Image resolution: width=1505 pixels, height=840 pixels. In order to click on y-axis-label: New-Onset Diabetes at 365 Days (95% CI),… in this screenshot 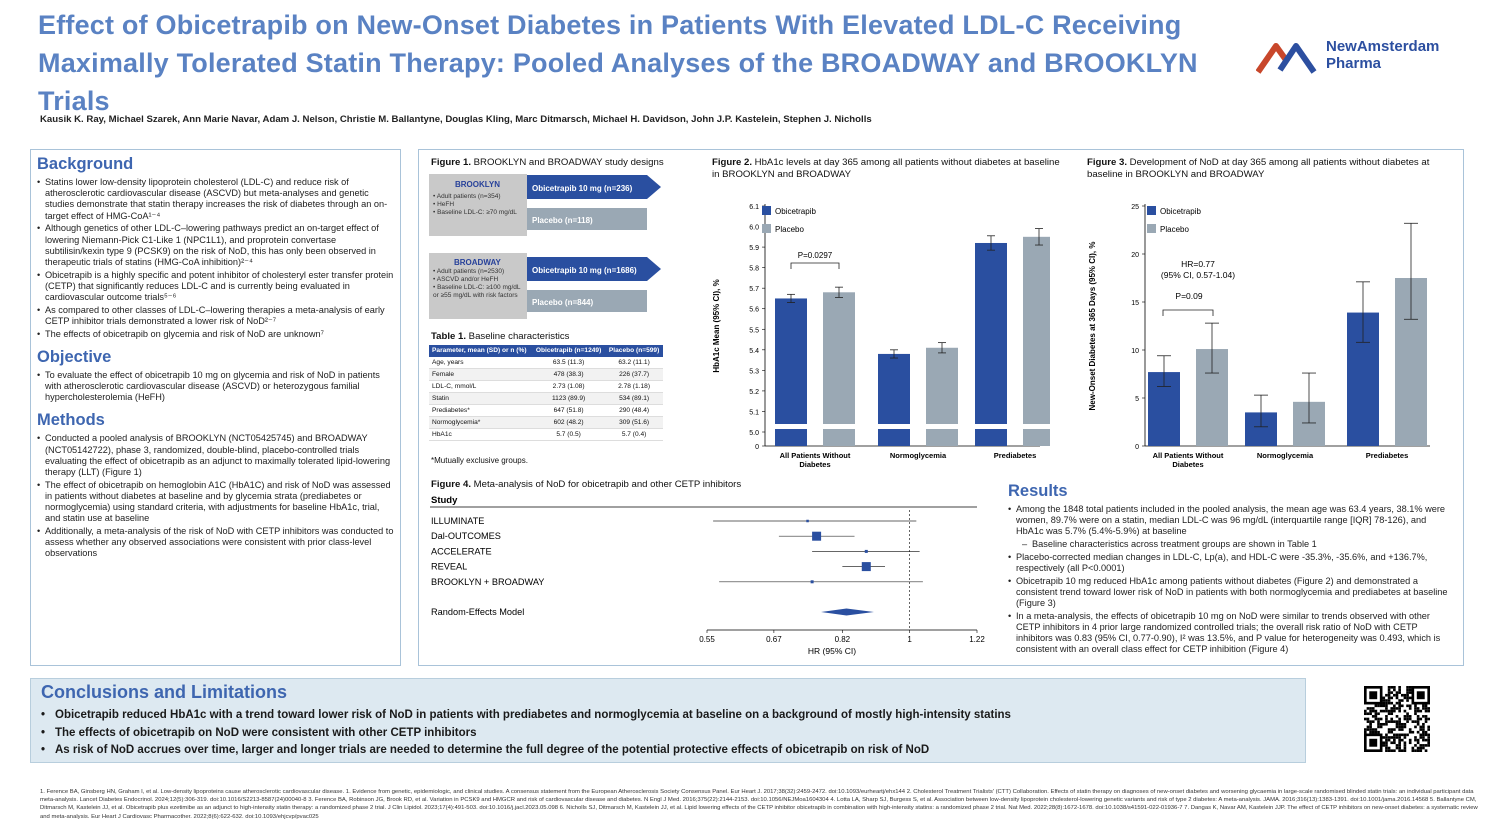, I will do `click(1092, 326)`.